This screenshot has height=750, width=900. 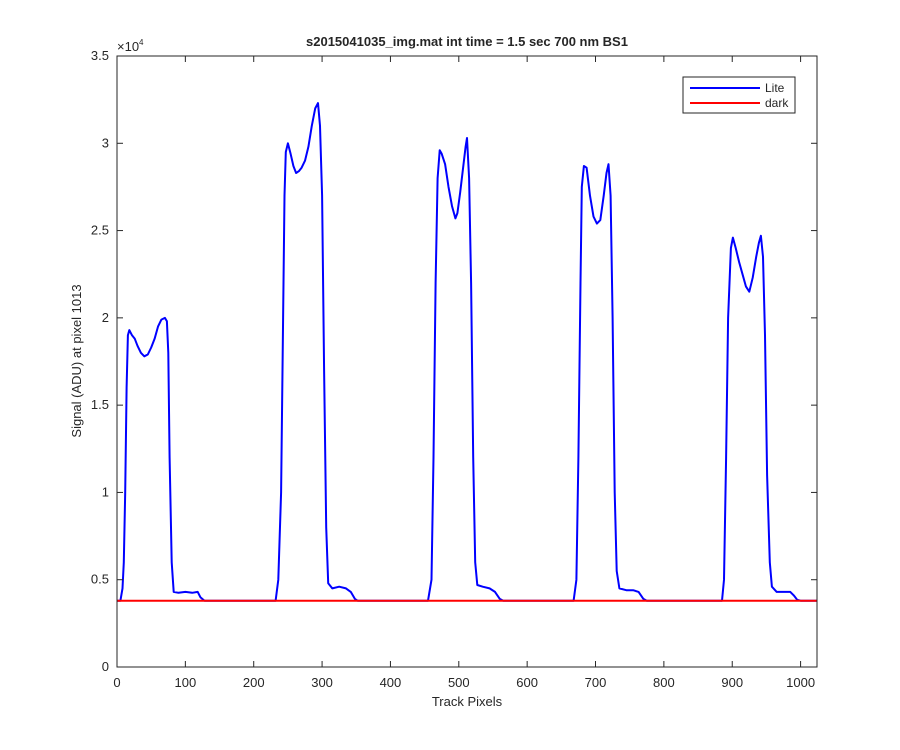 What do you see at coordinates (105, 491) in the screenshot?
I see `y-tick-label: 1` at bounding box center [105, 491].